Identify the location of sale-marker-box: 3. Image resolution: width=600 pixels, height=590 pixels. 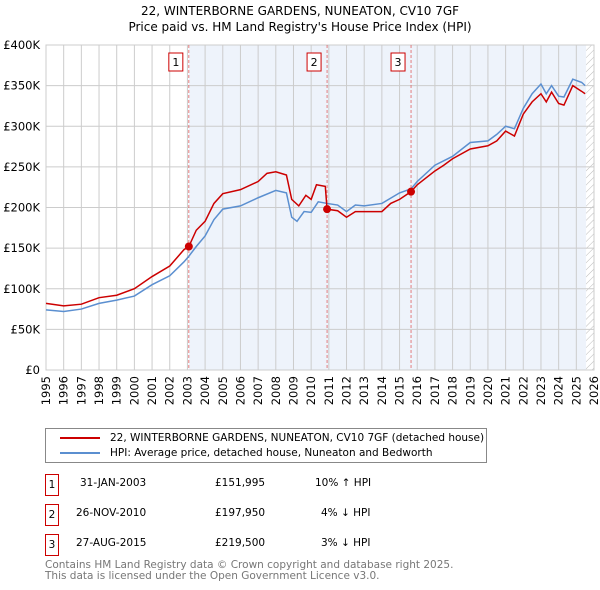
(52, 545).